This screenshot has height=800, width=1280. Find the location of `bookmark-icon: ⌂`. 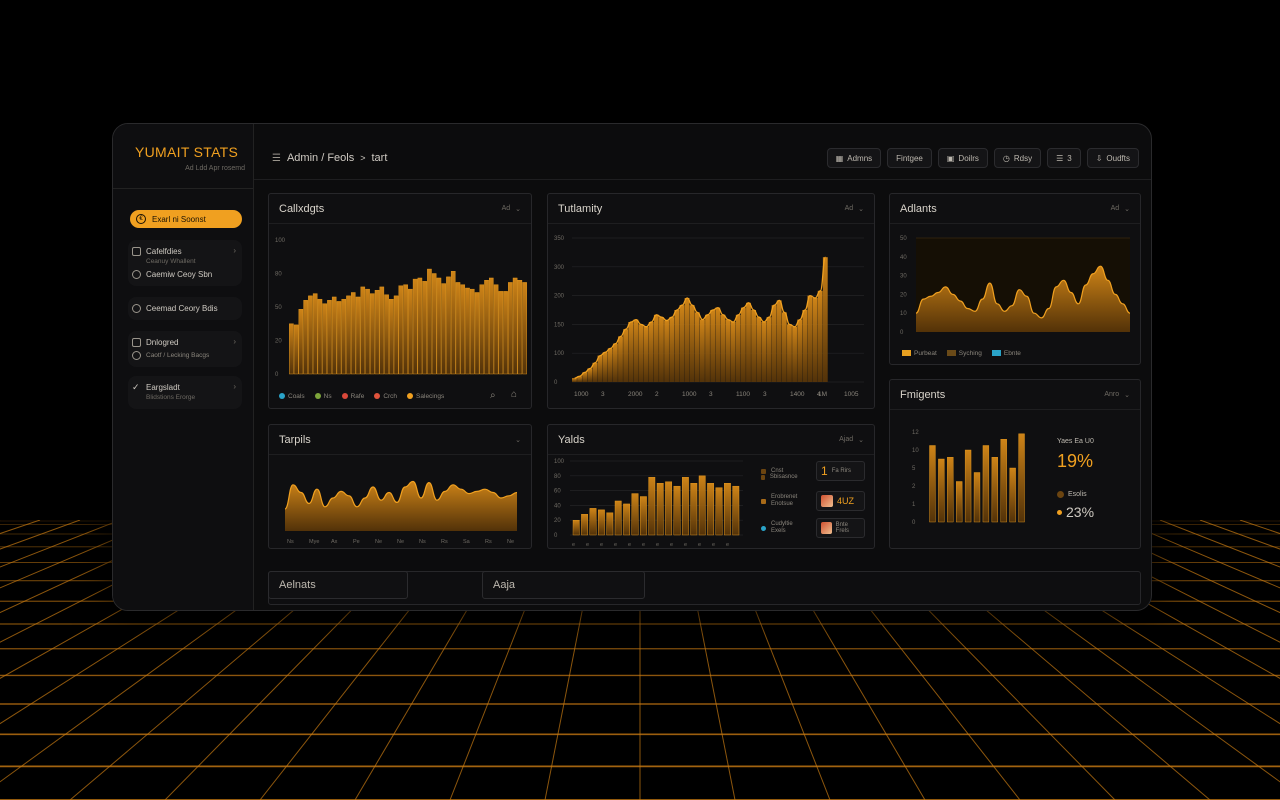

bookmark-icon: ⌂ is located at coordinates (514, 394).